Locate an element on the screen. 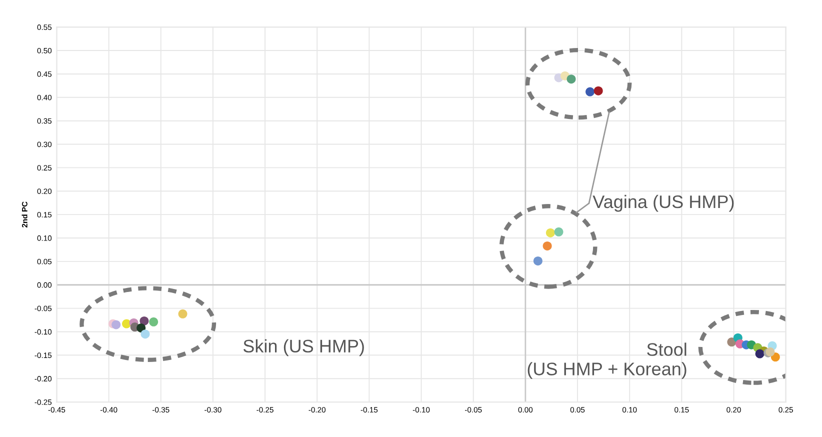 The width and height of the screenshot is (822, 437). annotation: Skin (US HMP) is located at coordinates (303, 347).